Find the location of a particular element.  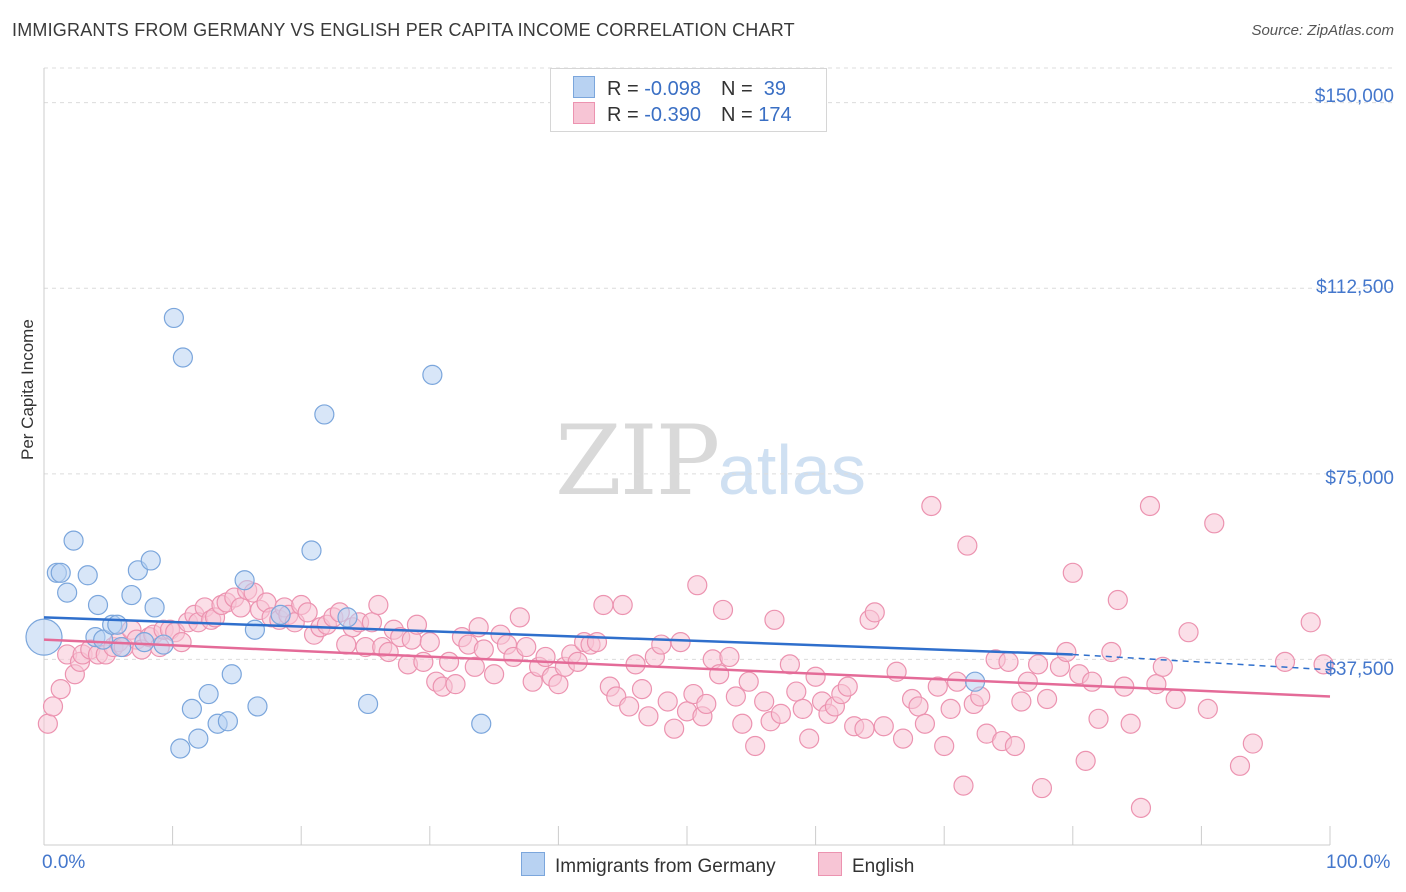

n-value: 174 is located at coordinates (775, 115).